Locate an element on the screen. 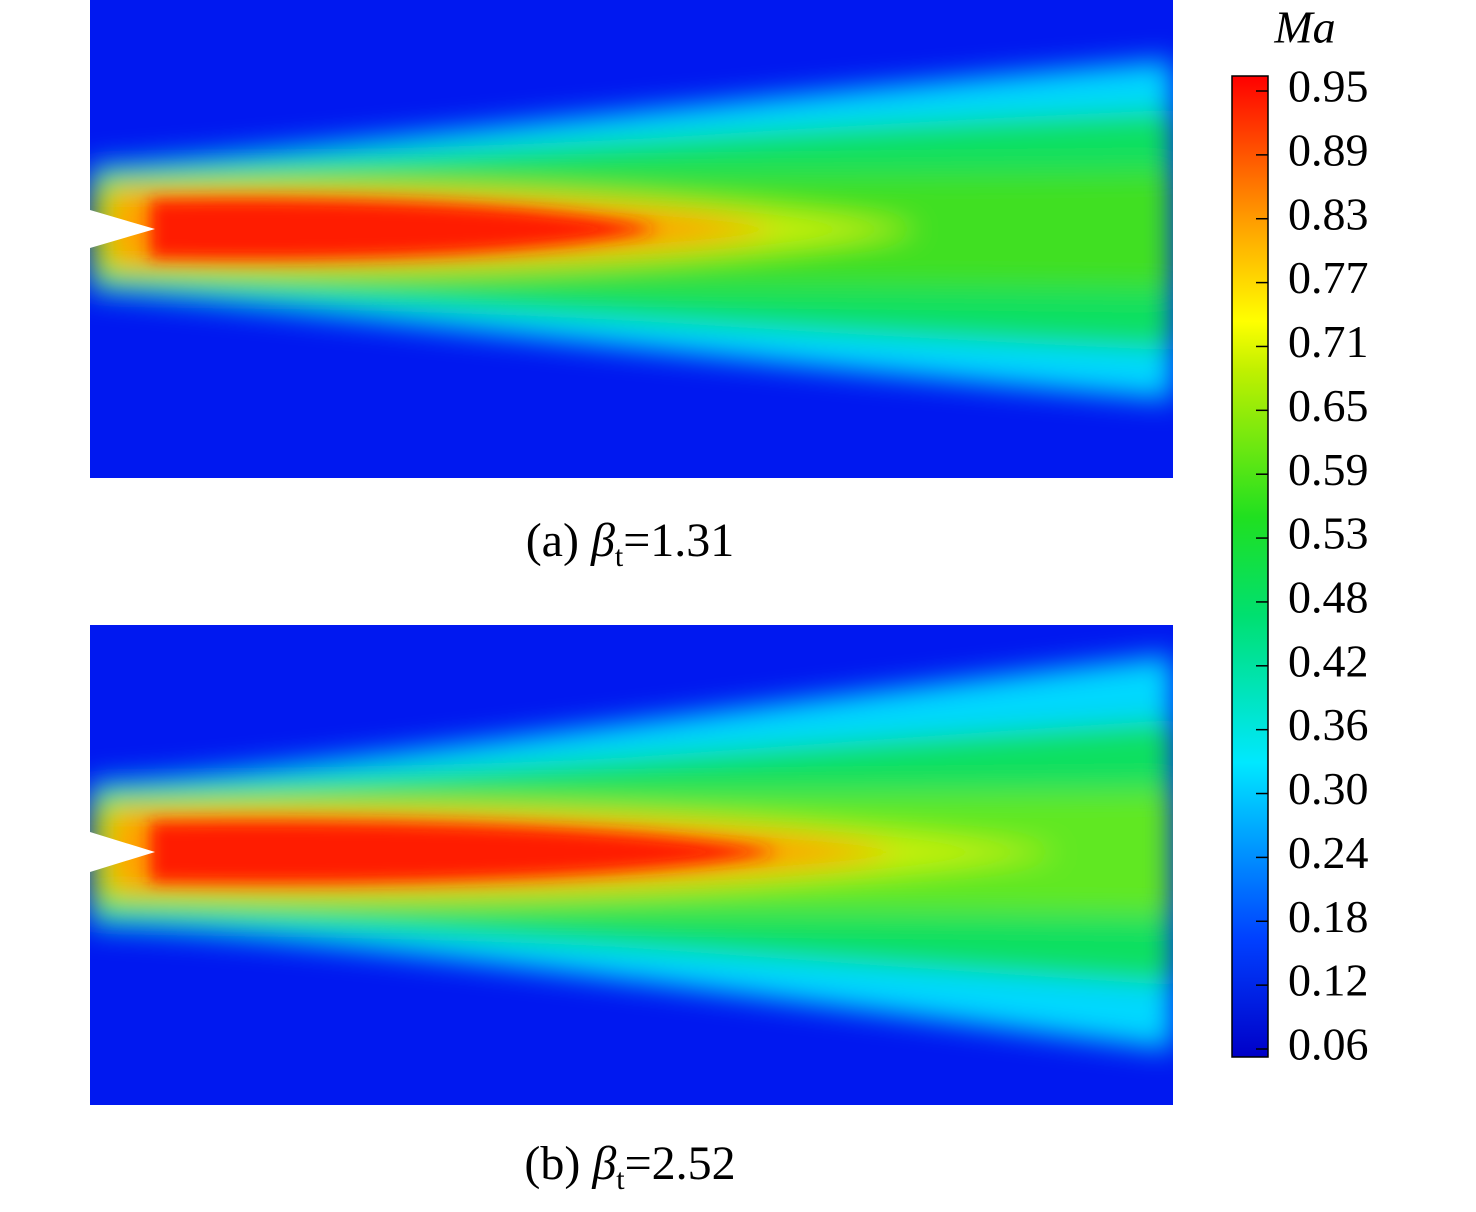 This screenshot has height=1212, width=1476. caption: (b) βt=2.52 is located at coordinates (629, 1166).